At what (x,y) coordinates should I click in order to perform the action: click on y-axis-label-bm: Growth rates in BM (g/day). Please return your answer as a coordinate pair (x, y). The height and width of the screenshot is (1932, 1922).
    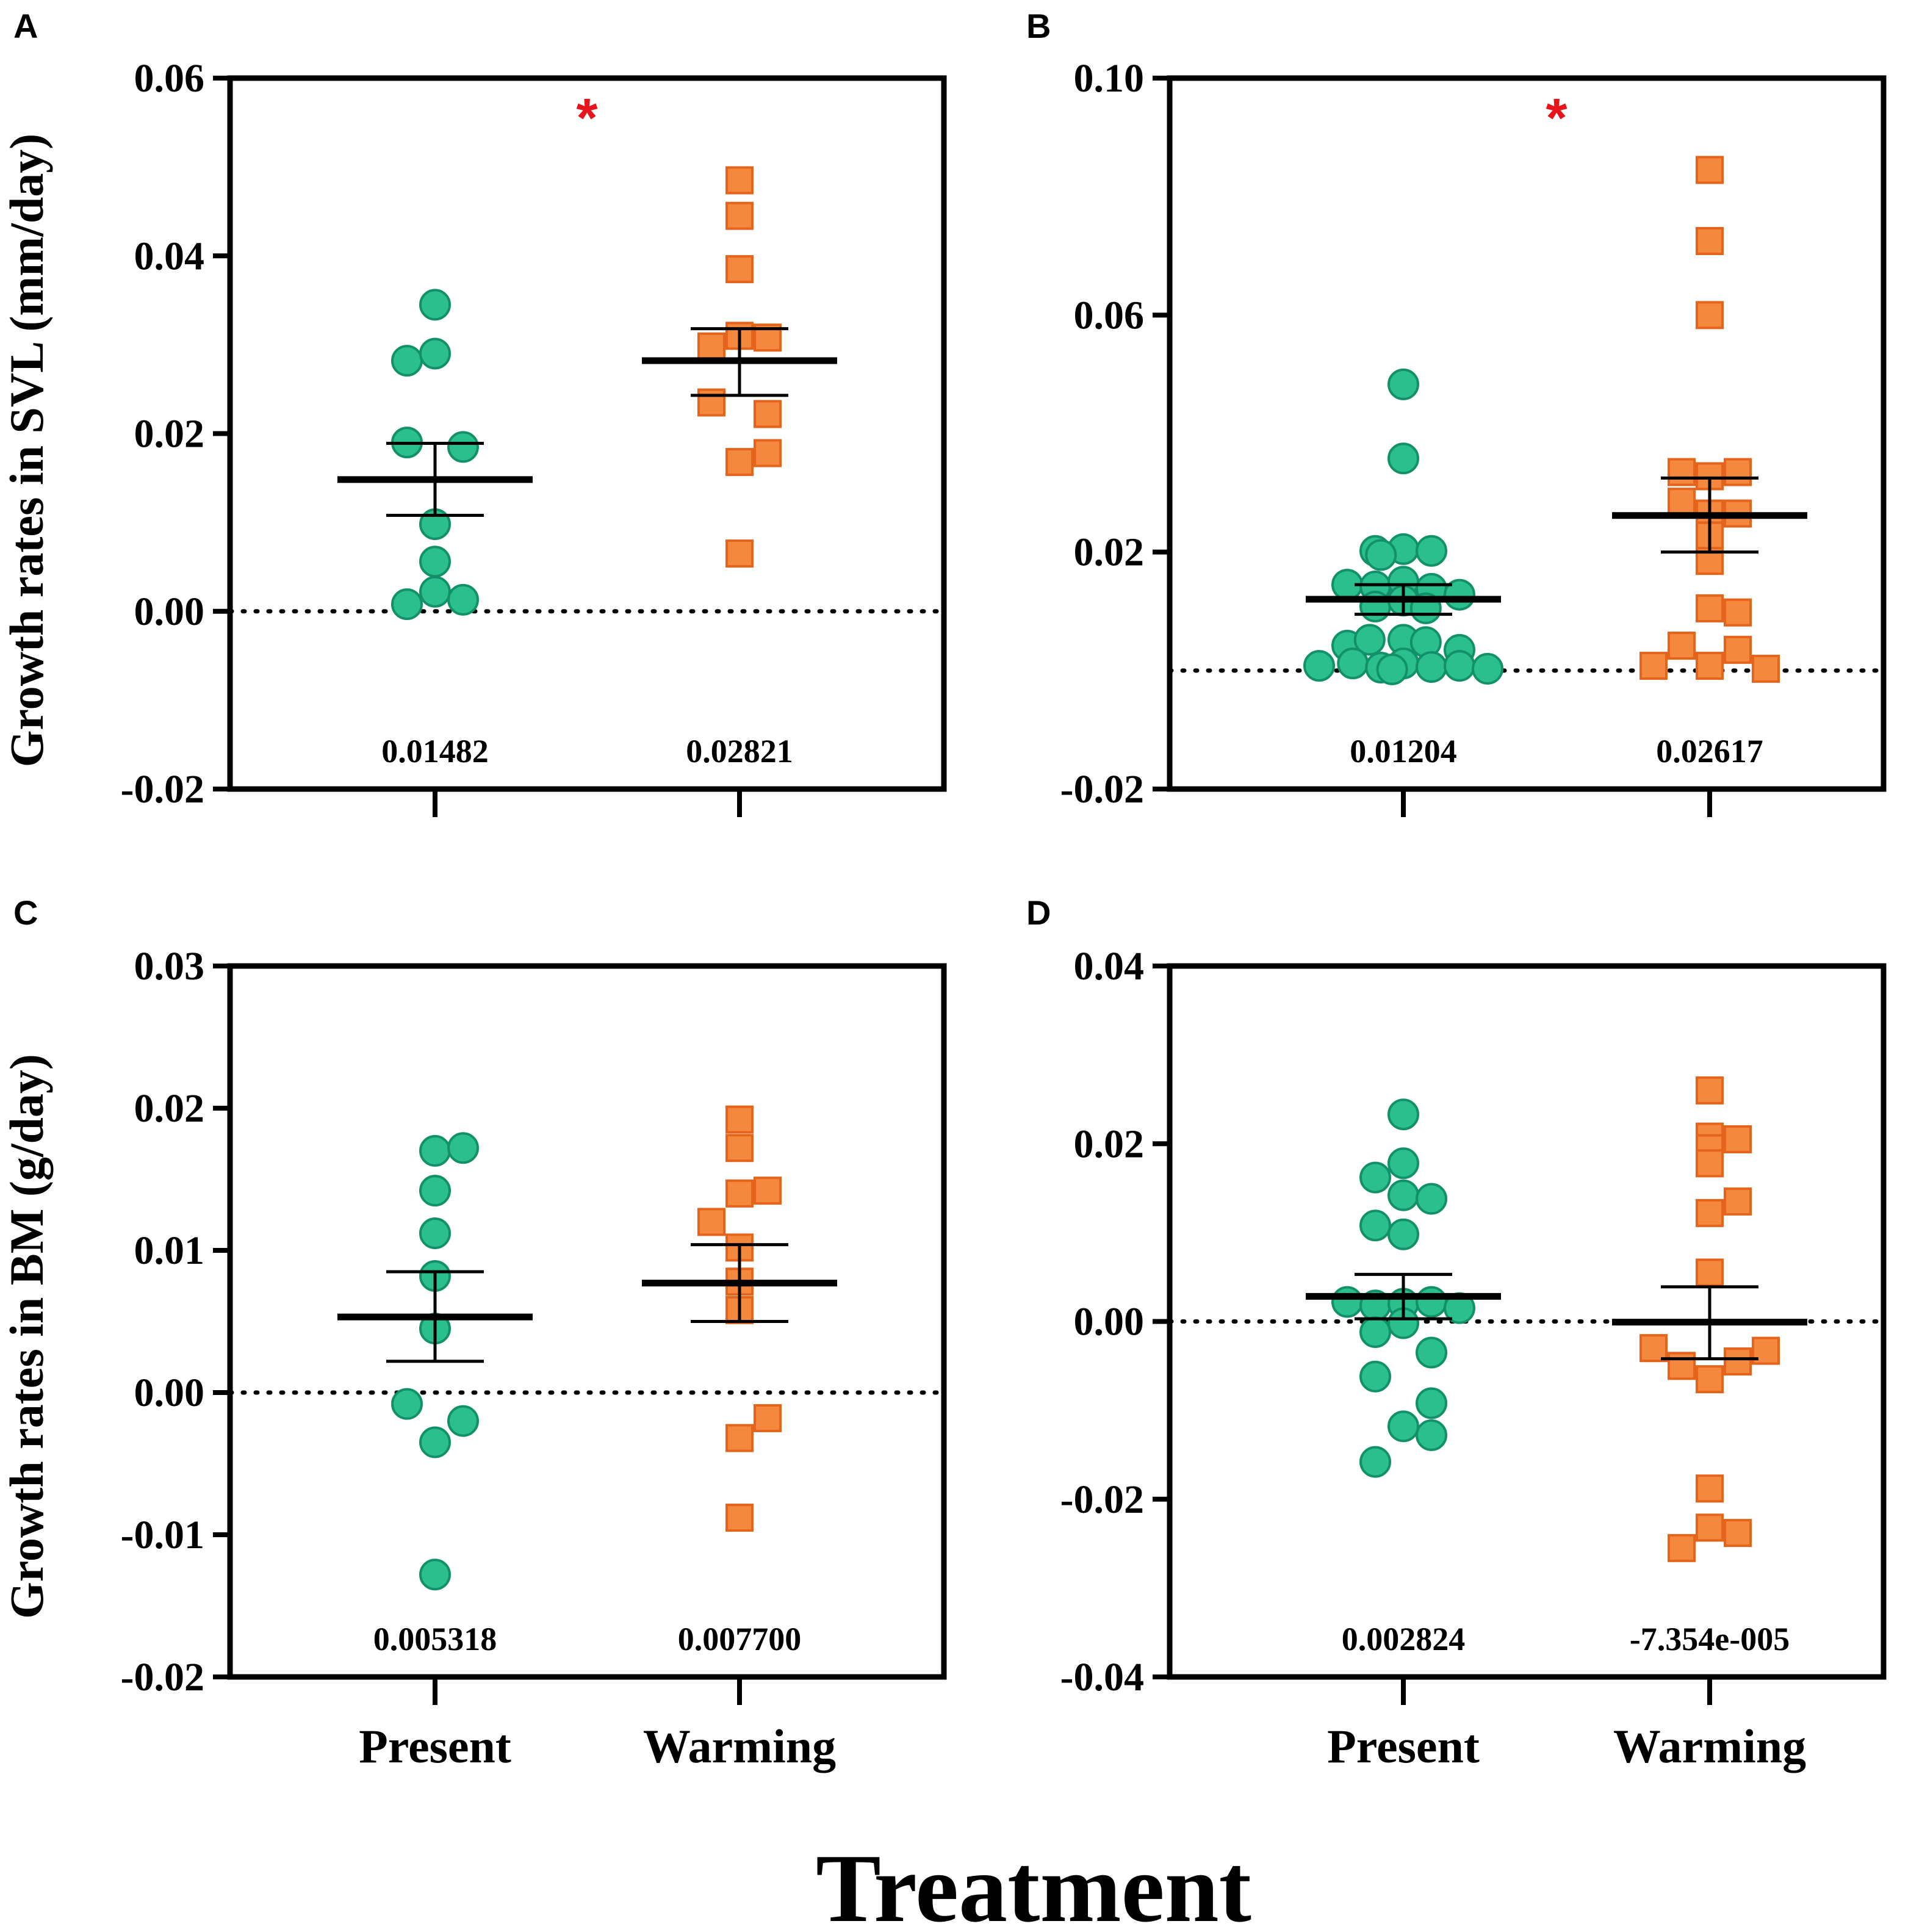
    Looking at the image, I should click on (26, 1336).